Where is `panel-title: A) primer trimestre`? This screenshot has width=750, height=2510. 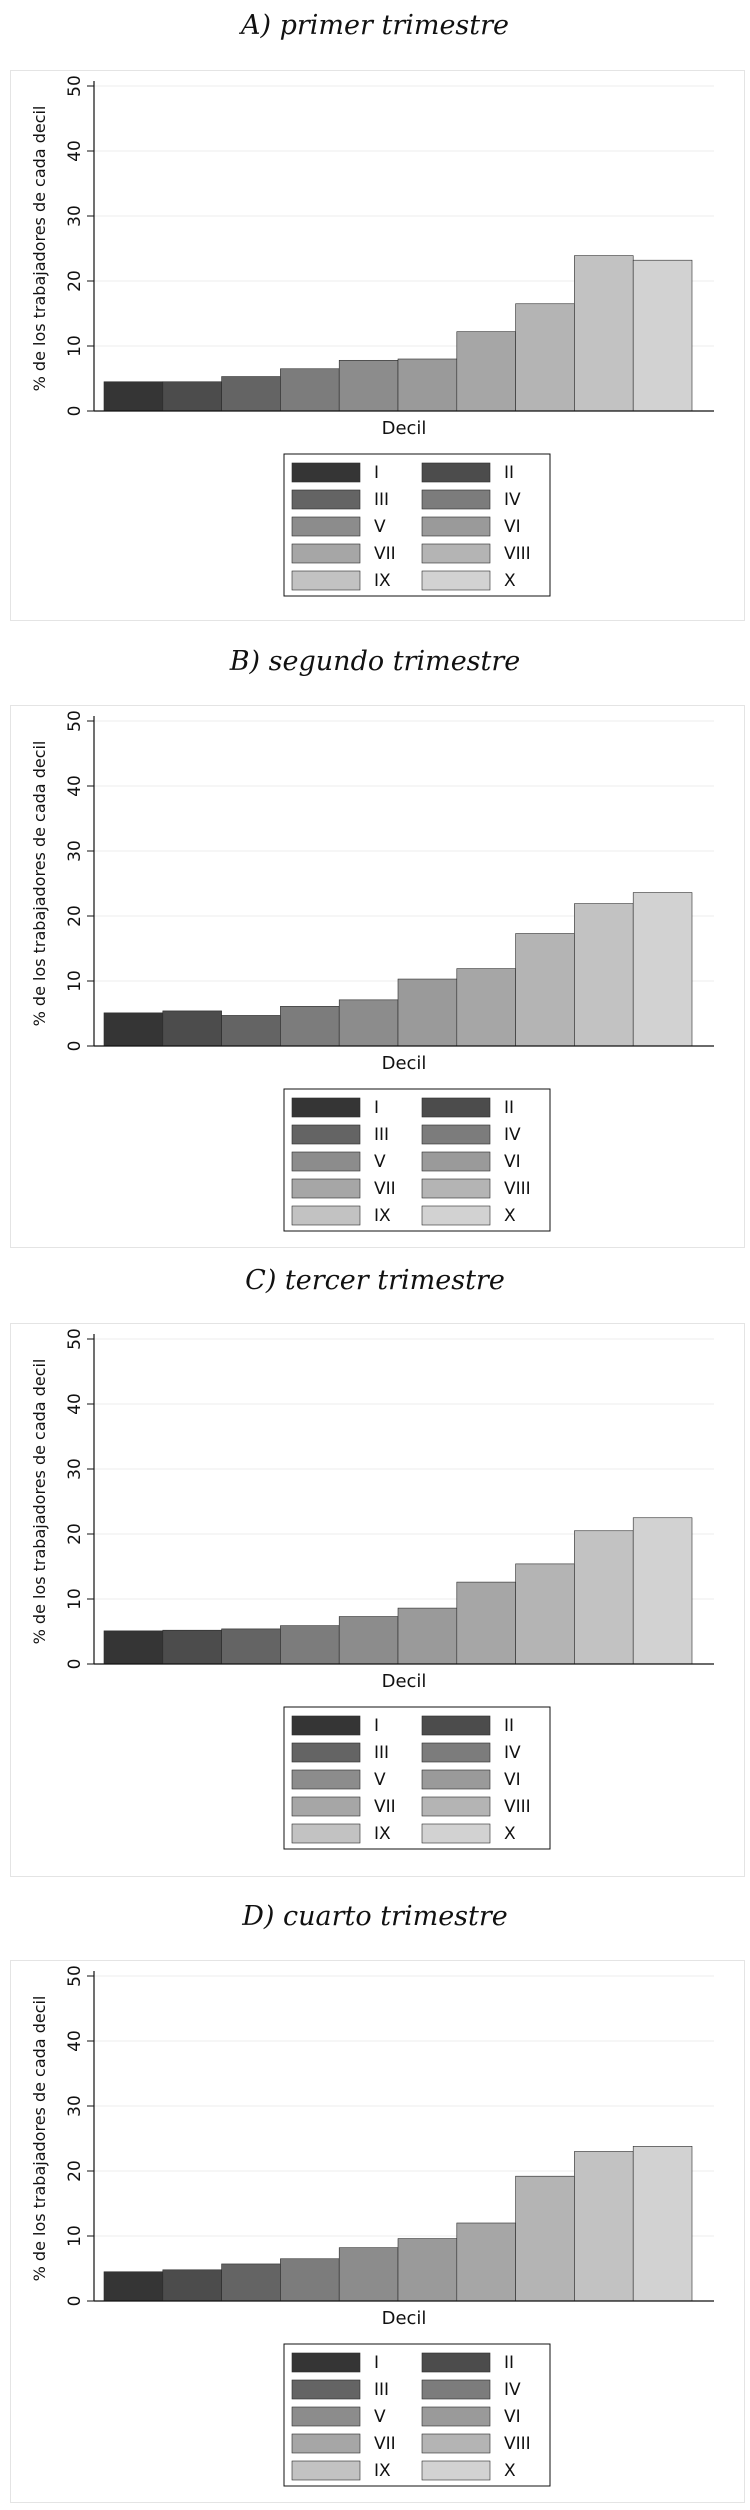 panel-title: A) primer trimestre is located at coordinates (375, 25).